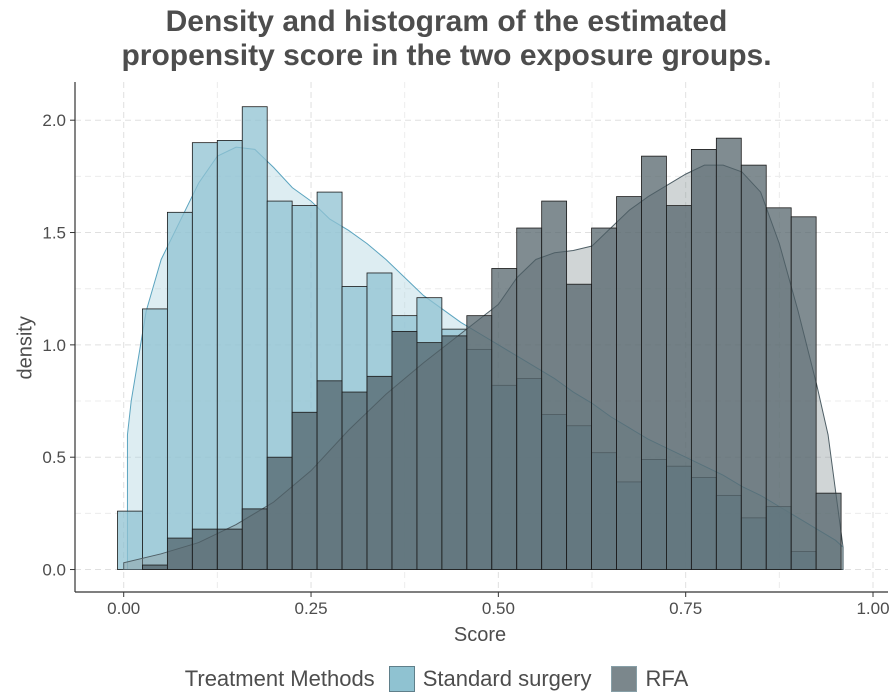 This screenshot has height=697, width=893. Describe the element at coordinates (498, 608) in the screenshot. I see `x-tick-label: 0.50` at that location.